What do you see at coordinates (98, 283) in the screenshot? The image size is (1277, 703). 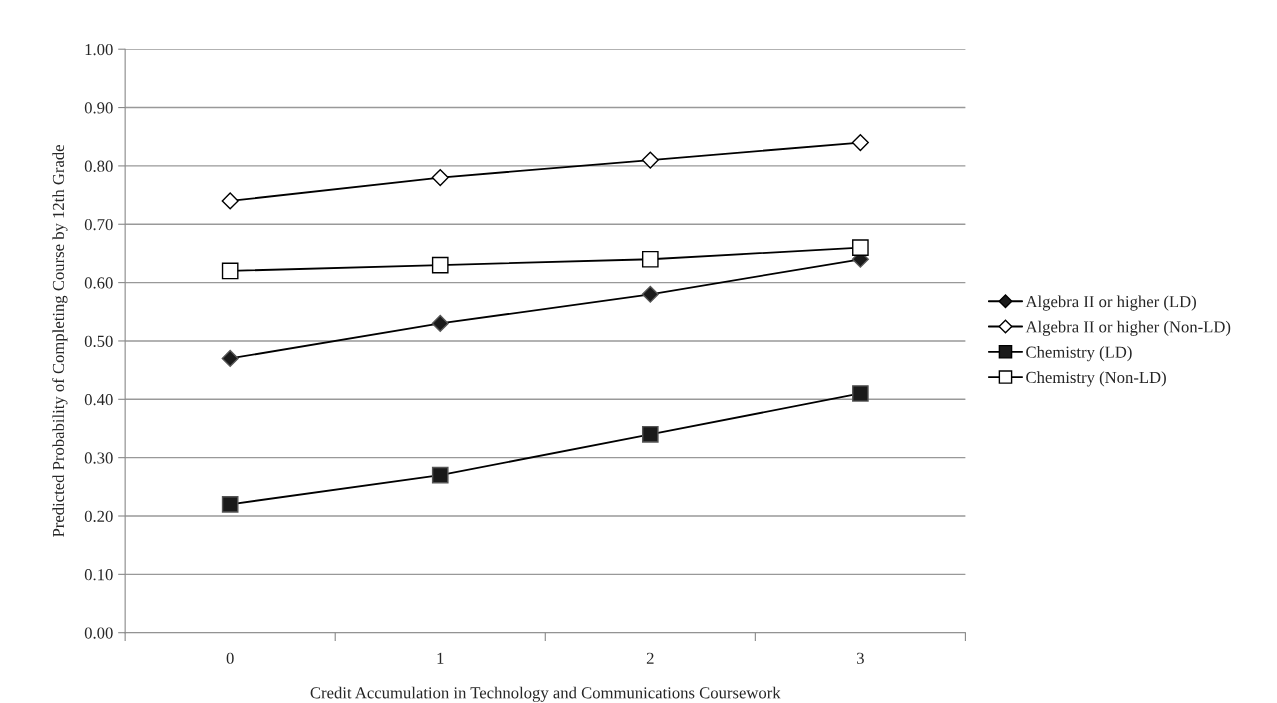 I see `y-tick-label: 0.60` at bounding box center [98, 283].